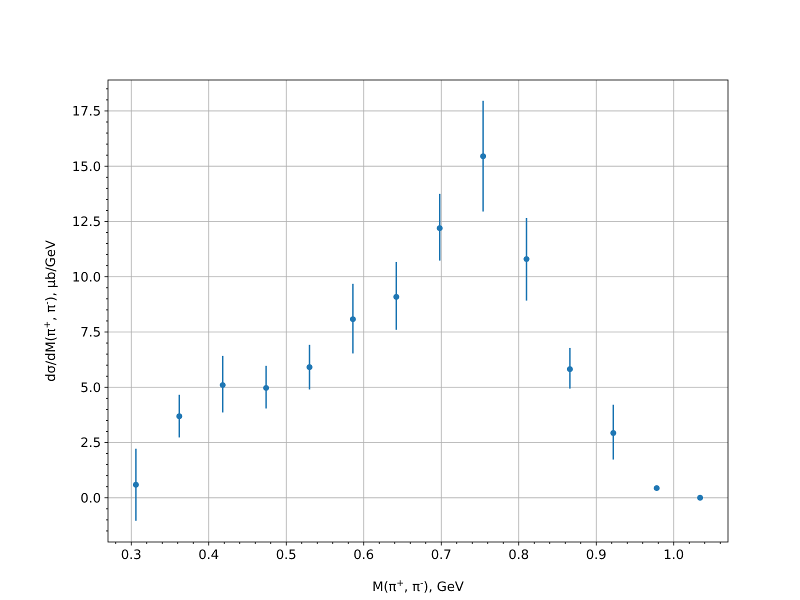 The width and height of the screenshot is (800, 600). I want to click on y-tick-label: 5.0, so click(90, 388).